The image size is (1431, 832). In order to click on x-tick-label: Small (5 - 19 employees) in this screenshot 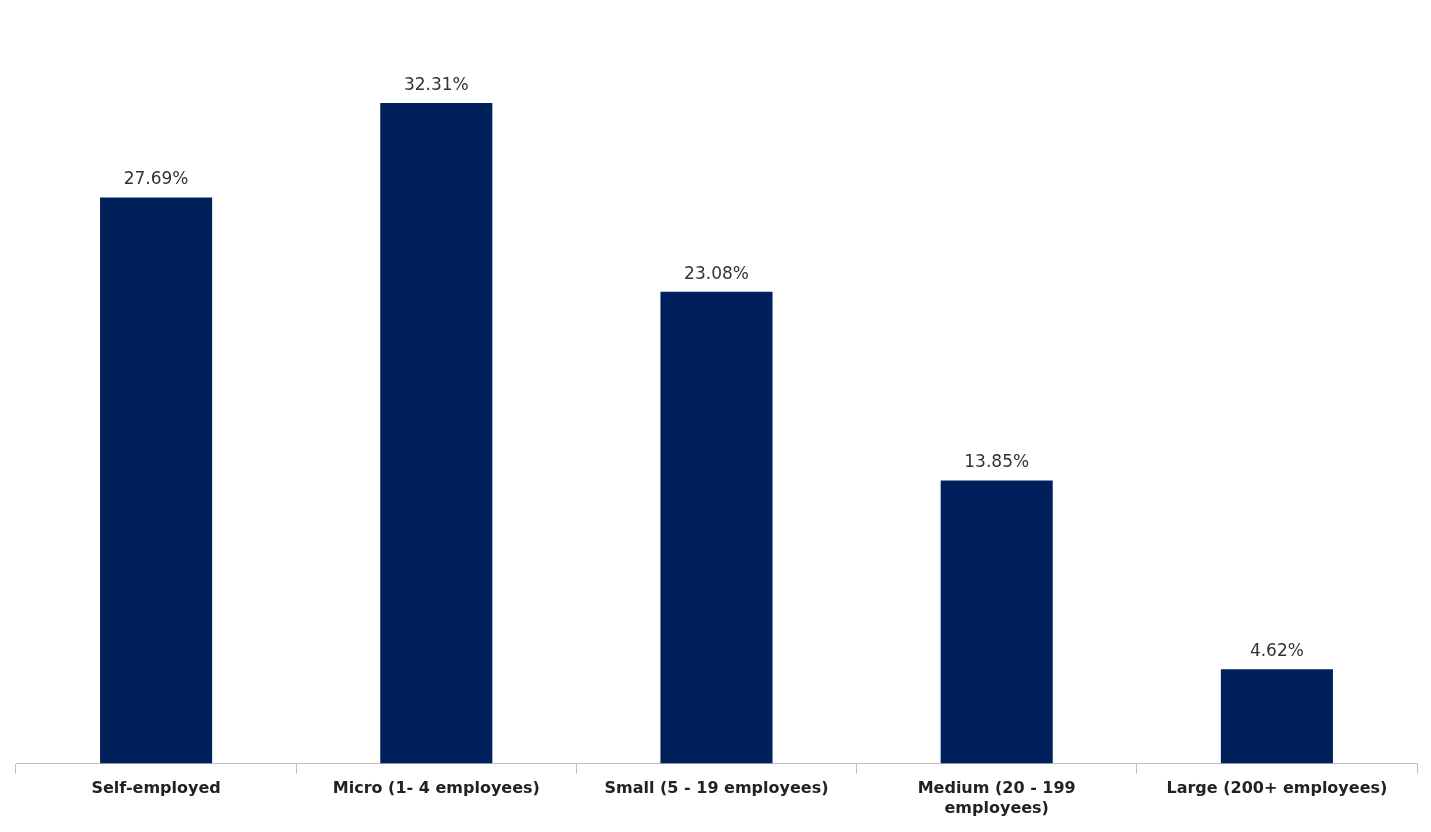, I will do `click(716, 788)`.